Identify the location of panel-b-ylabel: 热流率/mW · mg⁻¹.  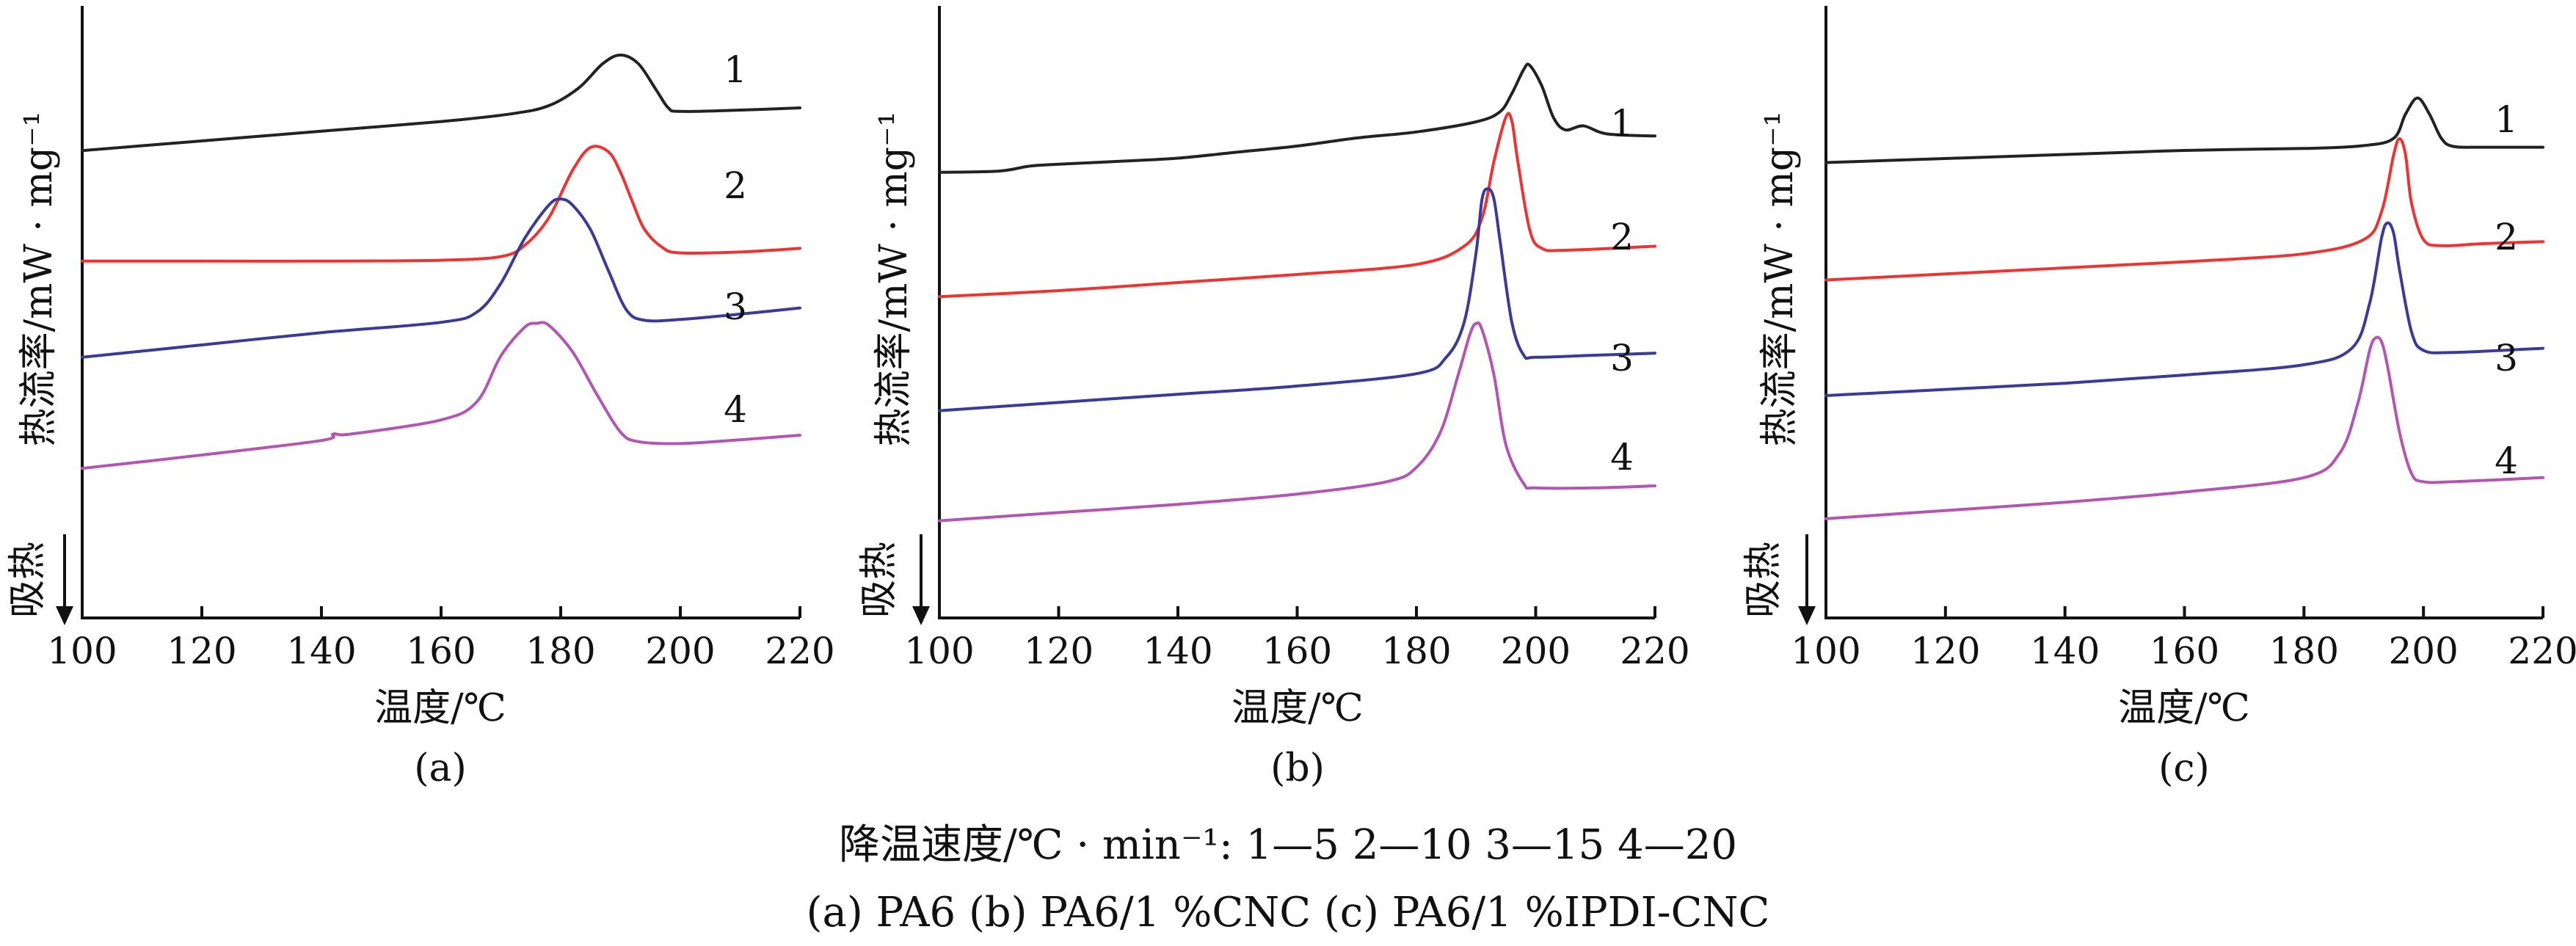
(894, 279).